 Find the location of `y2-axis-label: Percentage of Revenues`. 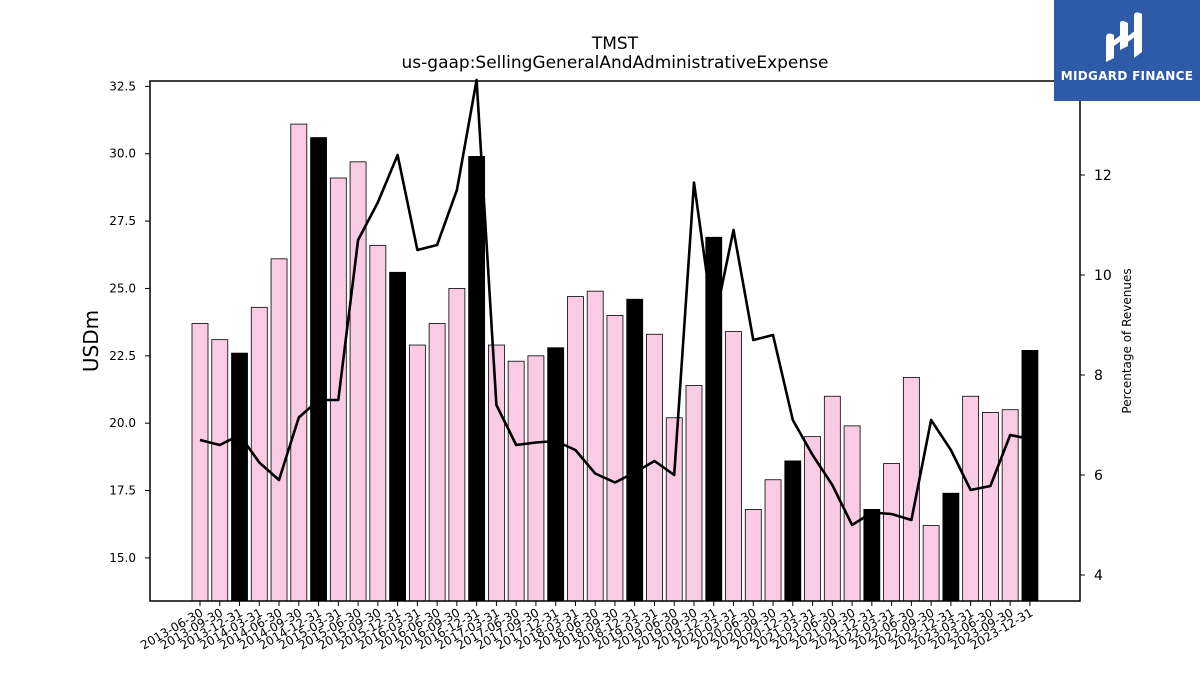

y2-axis-label: Percentage of Revenues is located at coordinates (1127, 340).